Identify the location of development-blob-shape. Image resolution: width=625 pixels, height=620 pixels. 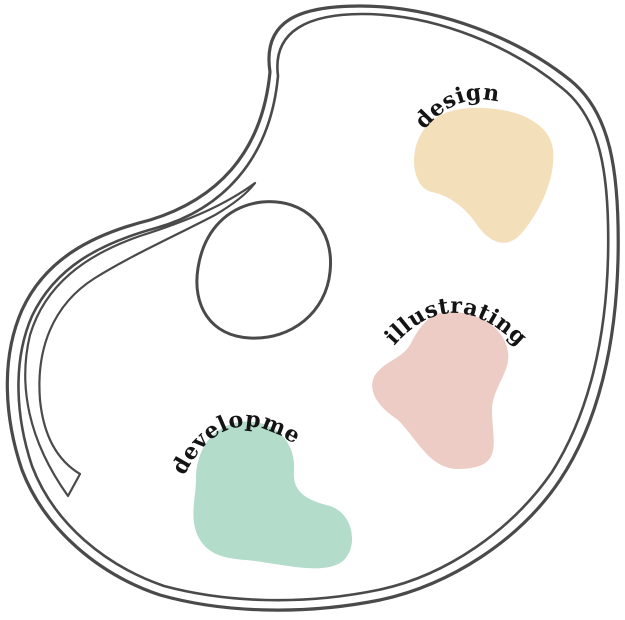
(273, 495).